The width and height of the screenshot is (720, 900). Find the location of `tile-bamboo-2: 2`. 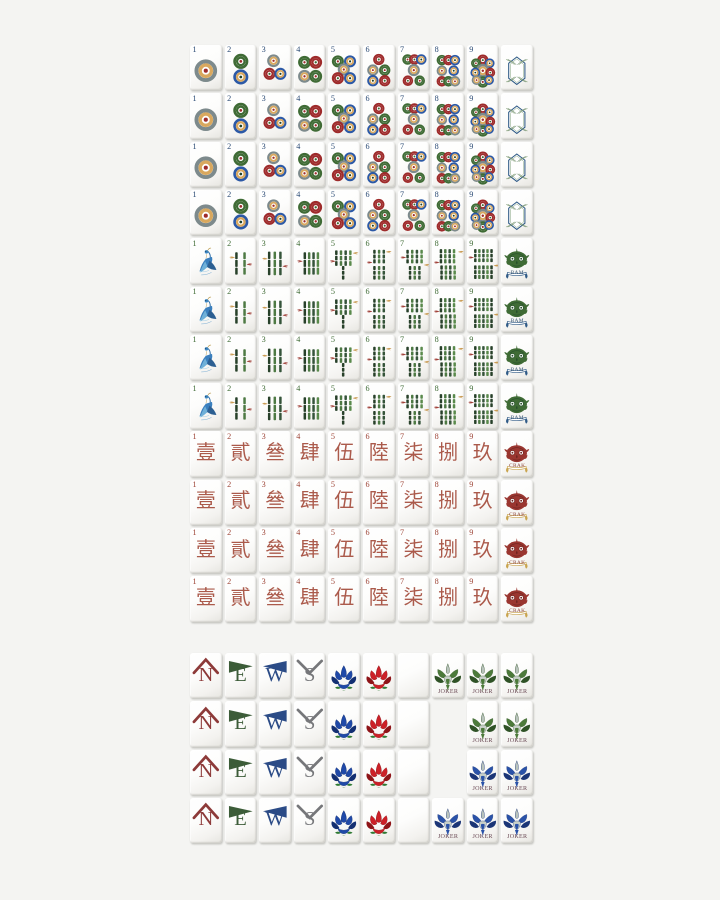

tile-bamboo-2: 2 is located at coordinates (240, 357).